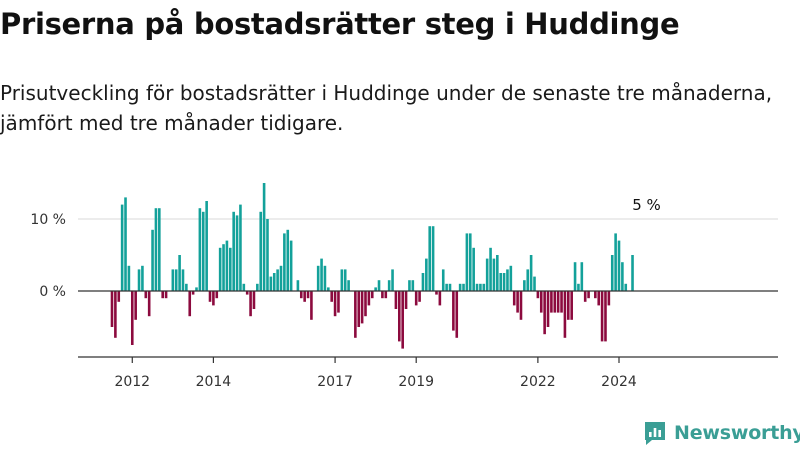  What do you see at coordinates (48, 256) in the screenshot?
I see `y-axis-ticks: 0 % 10 %` at bounding box center [48, 256].